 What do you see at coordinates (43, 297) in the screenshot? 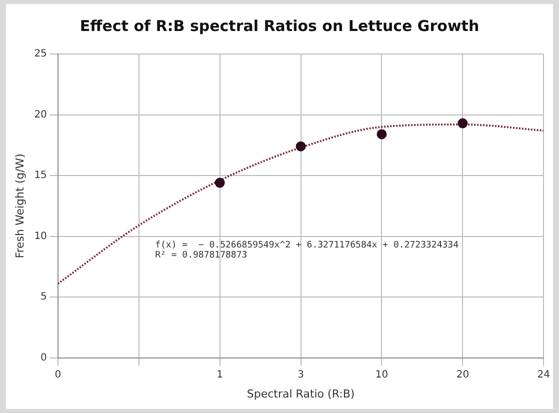
I see `y-tick-label: 5` at bounding box center [43, 297].